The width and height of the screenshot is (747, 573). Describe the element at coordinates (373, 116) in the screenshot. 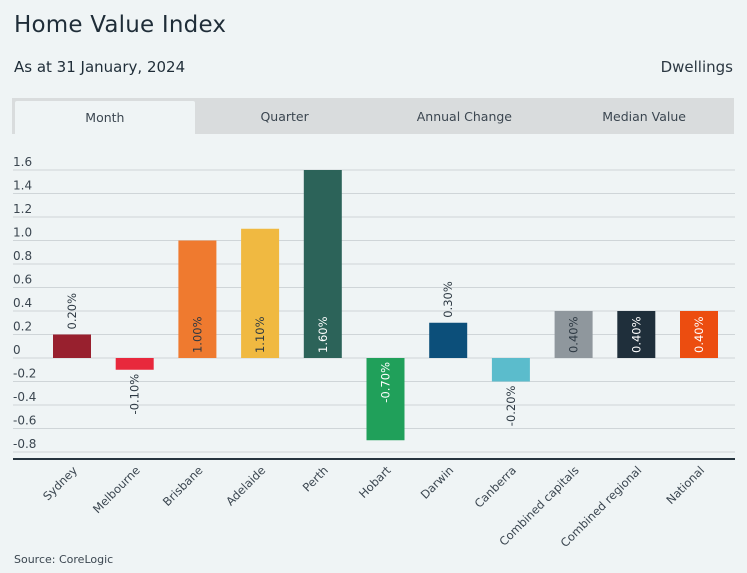

I see `period-tabs: Month Quarter Annual Change Median Value` at that location.